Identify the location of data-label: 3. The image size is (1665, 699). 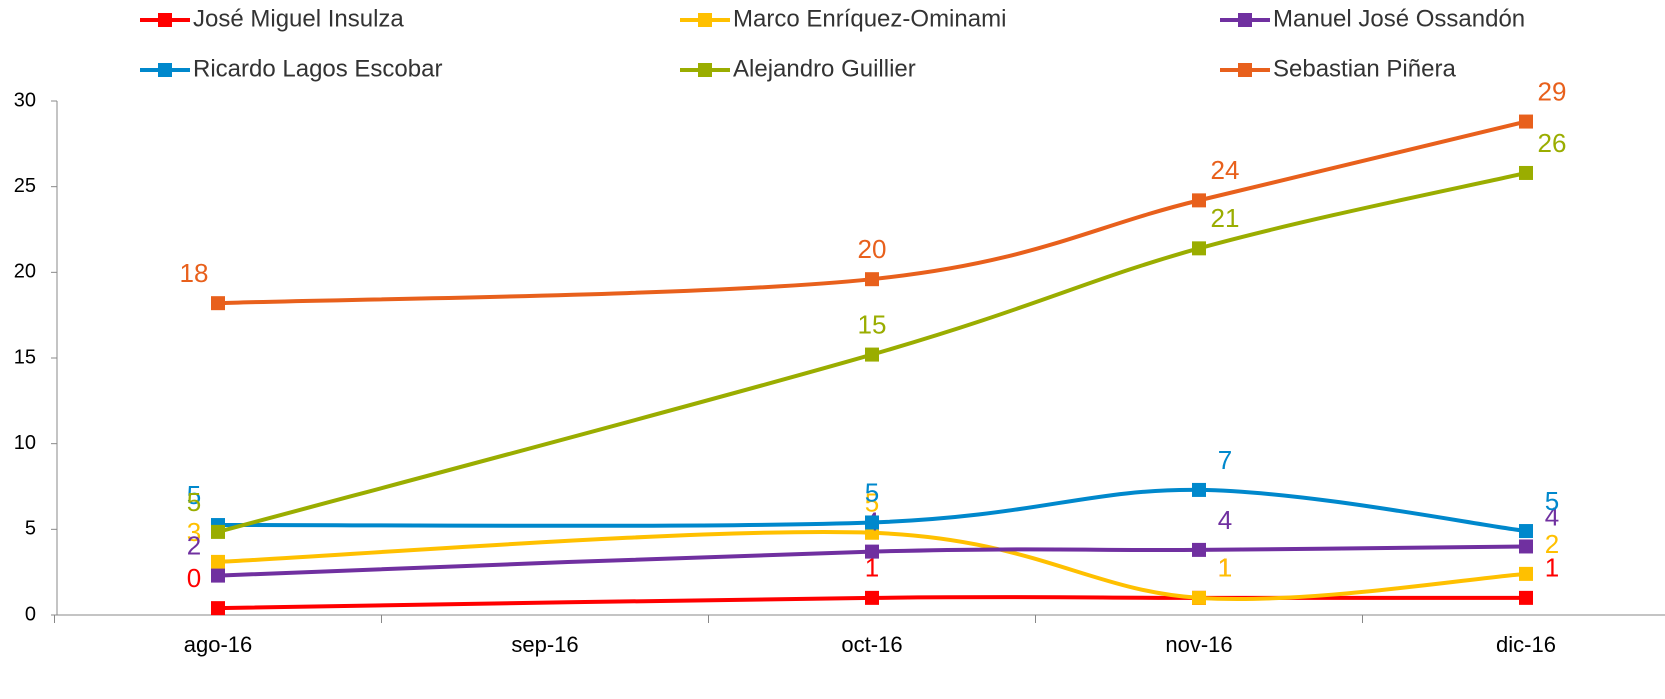
(194, 532).